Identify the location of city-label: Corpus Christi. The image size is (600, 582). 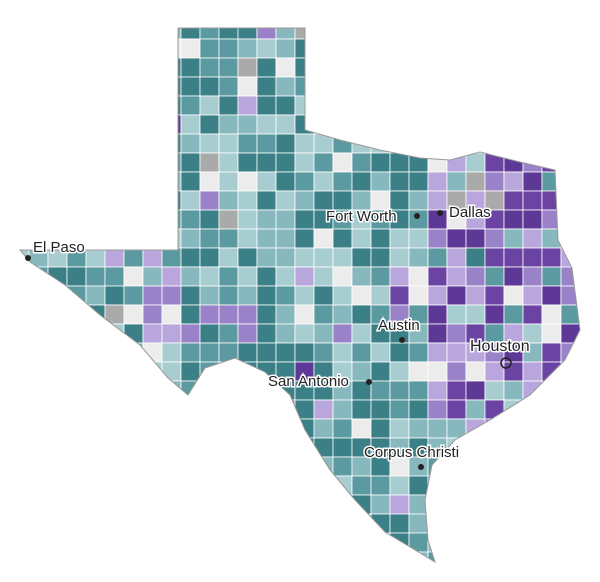
(411, 452).